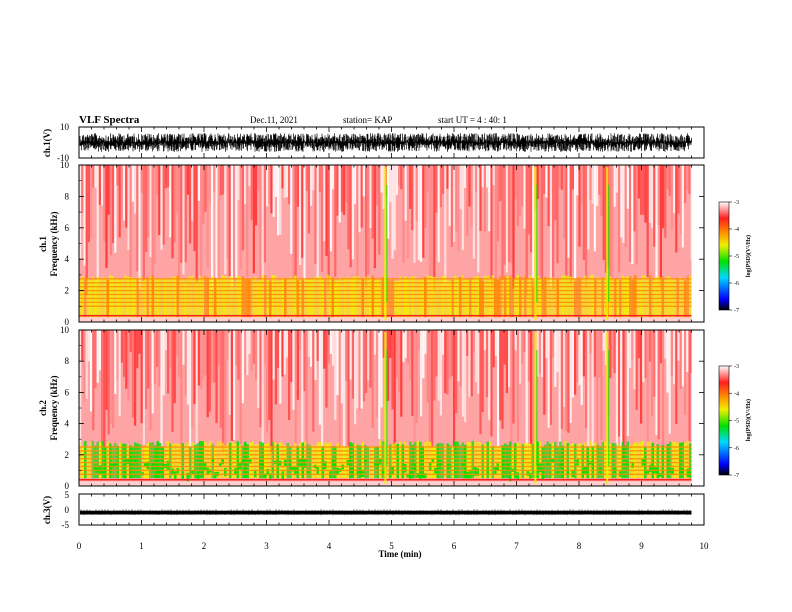 This screenshot has width=792, height=612. I want to click on time-tick-label: 4, so click(329, 546).